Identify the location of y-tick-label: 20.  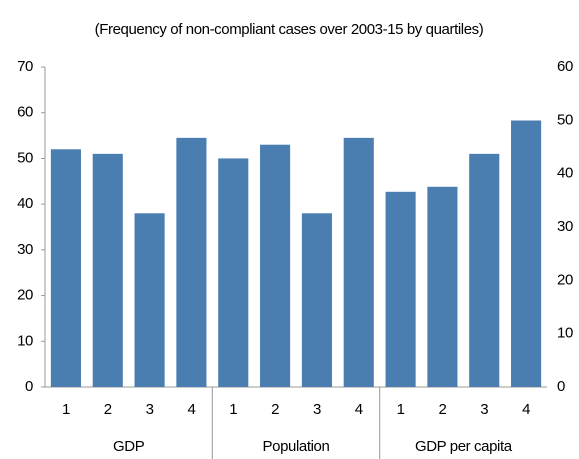
(25, 295).